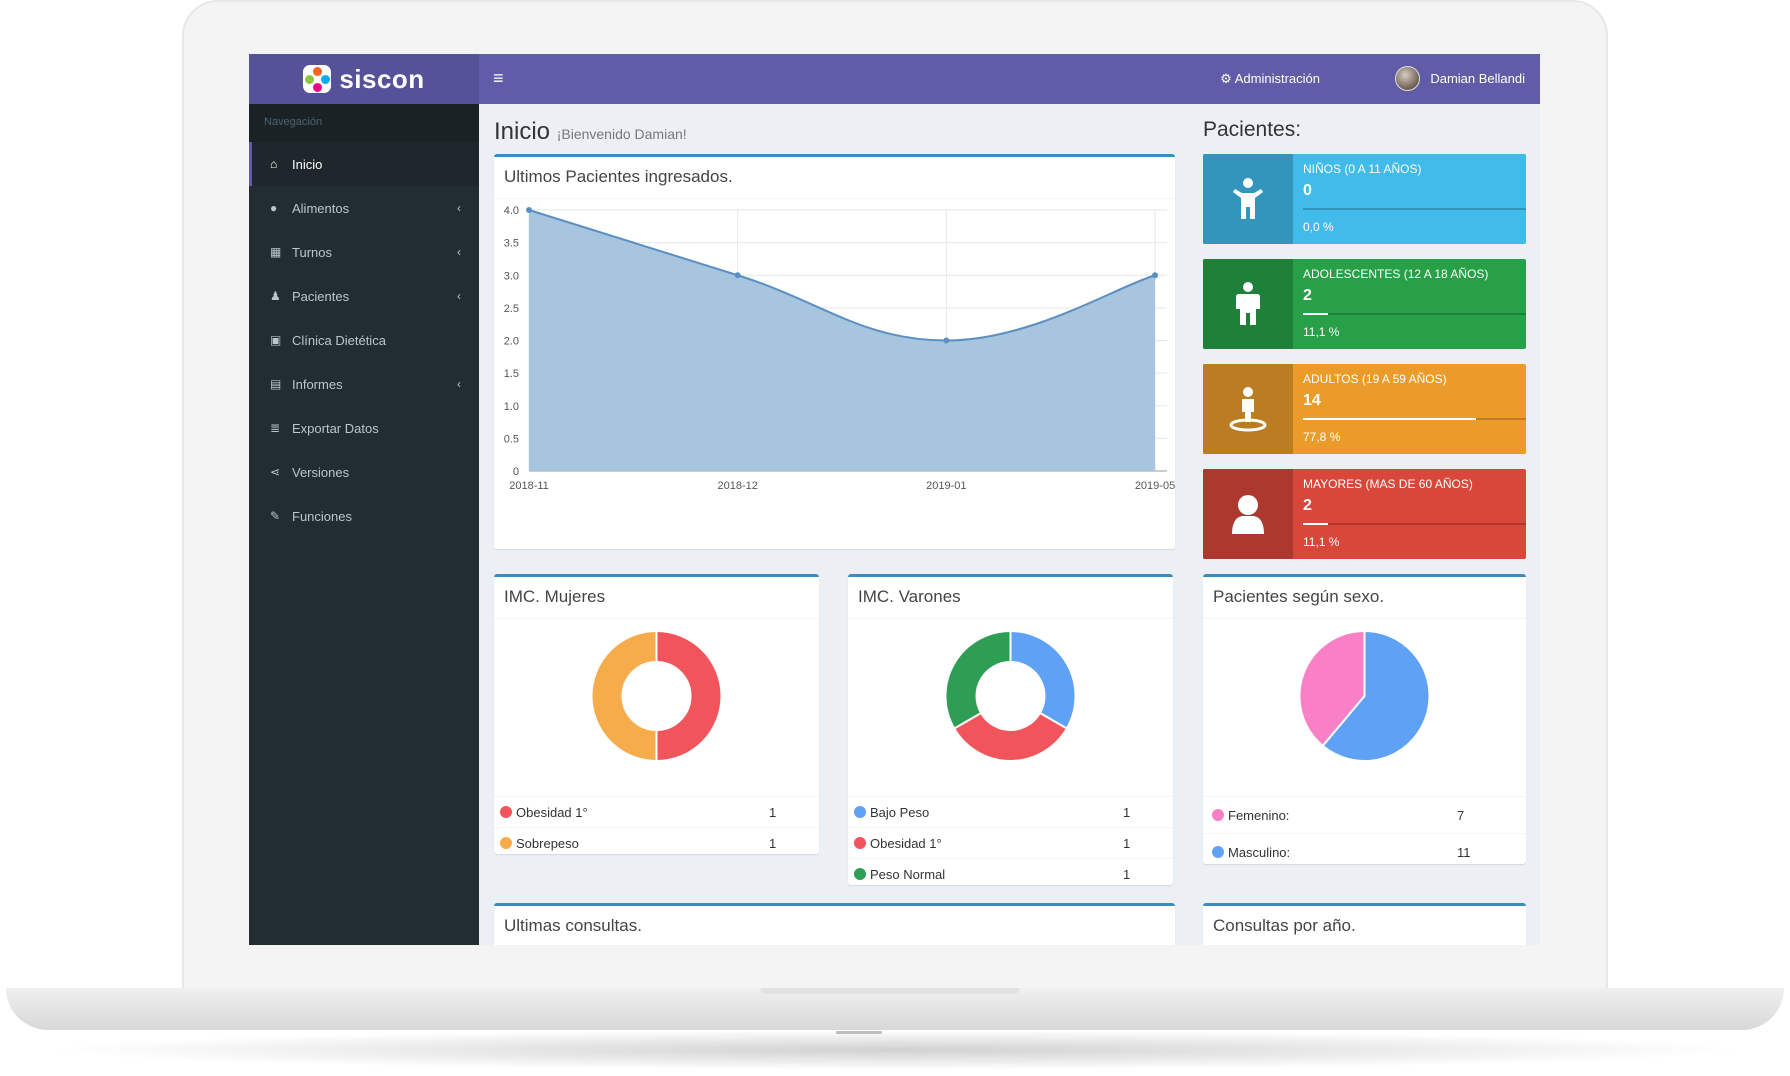 The height and width of the screenshot is (1076, 1790). What do you see at coordinates (364, 384) in the screenshot?
I see `sidebar-item-informes: ▤ Informes ‹` at bounding box center [364, 384].